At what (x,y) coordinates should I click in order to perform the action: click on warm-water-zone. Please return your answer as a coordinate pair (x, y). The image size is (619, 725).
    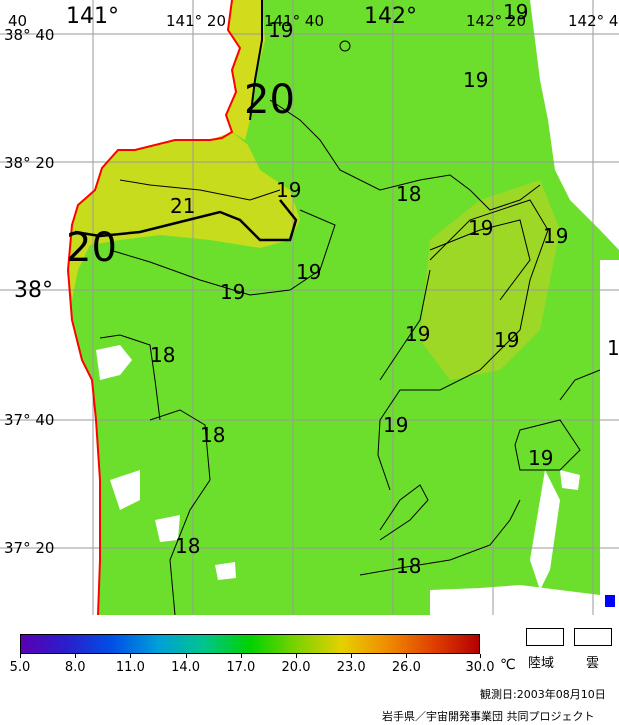
    Looking at the image, I should click on (184, 216).